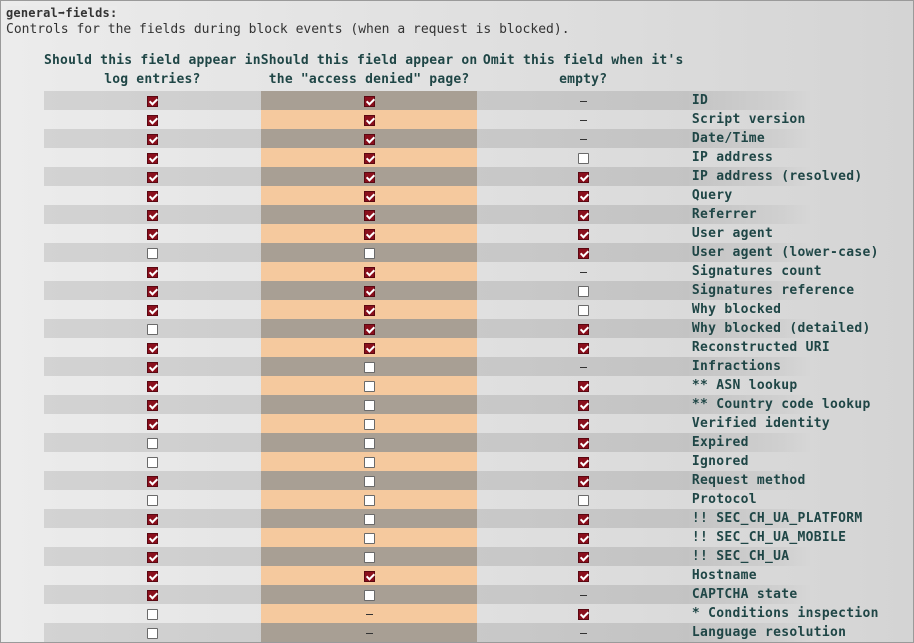 This screenshot has width=914, height=643. Describe the element at coordinates (732, 157) in the screenshot. I see `field-label: IP address` at that location.